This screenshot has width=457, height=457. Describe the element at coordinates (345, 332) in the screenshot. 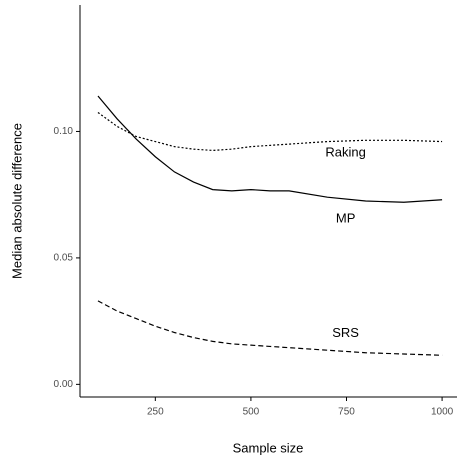

I see `series-label: SRS` at that location.